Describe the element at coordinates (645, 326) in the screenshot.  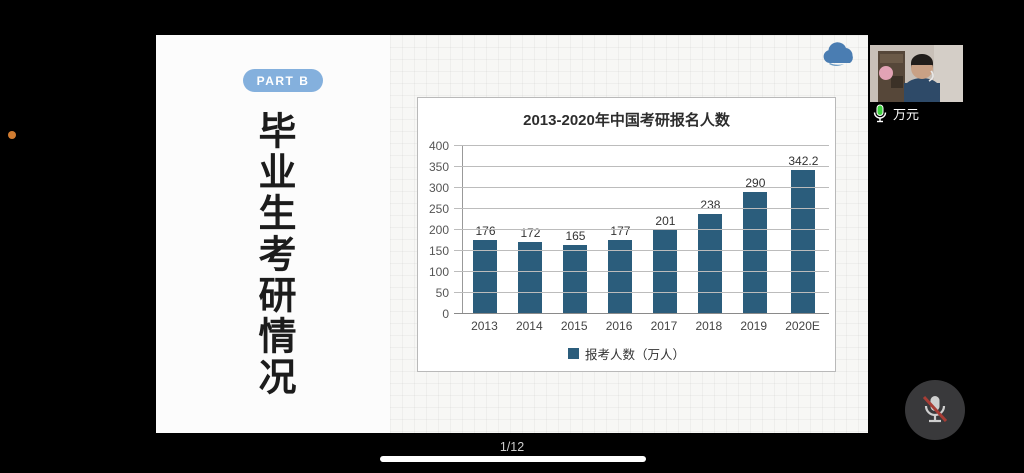
I see `chart-x-axis: 2013 2014 2015 2016 2017 2018 2019 2020E` at that location.